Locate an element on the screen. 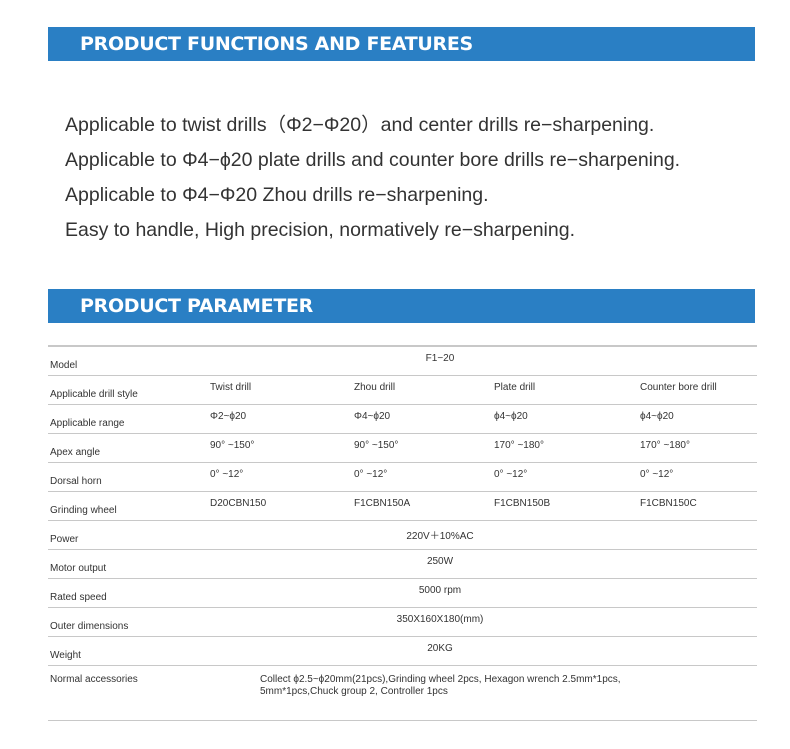 The height and width of the screenshot is (749, 790). row-label: Rated speed is located at coordinates (78, 597).